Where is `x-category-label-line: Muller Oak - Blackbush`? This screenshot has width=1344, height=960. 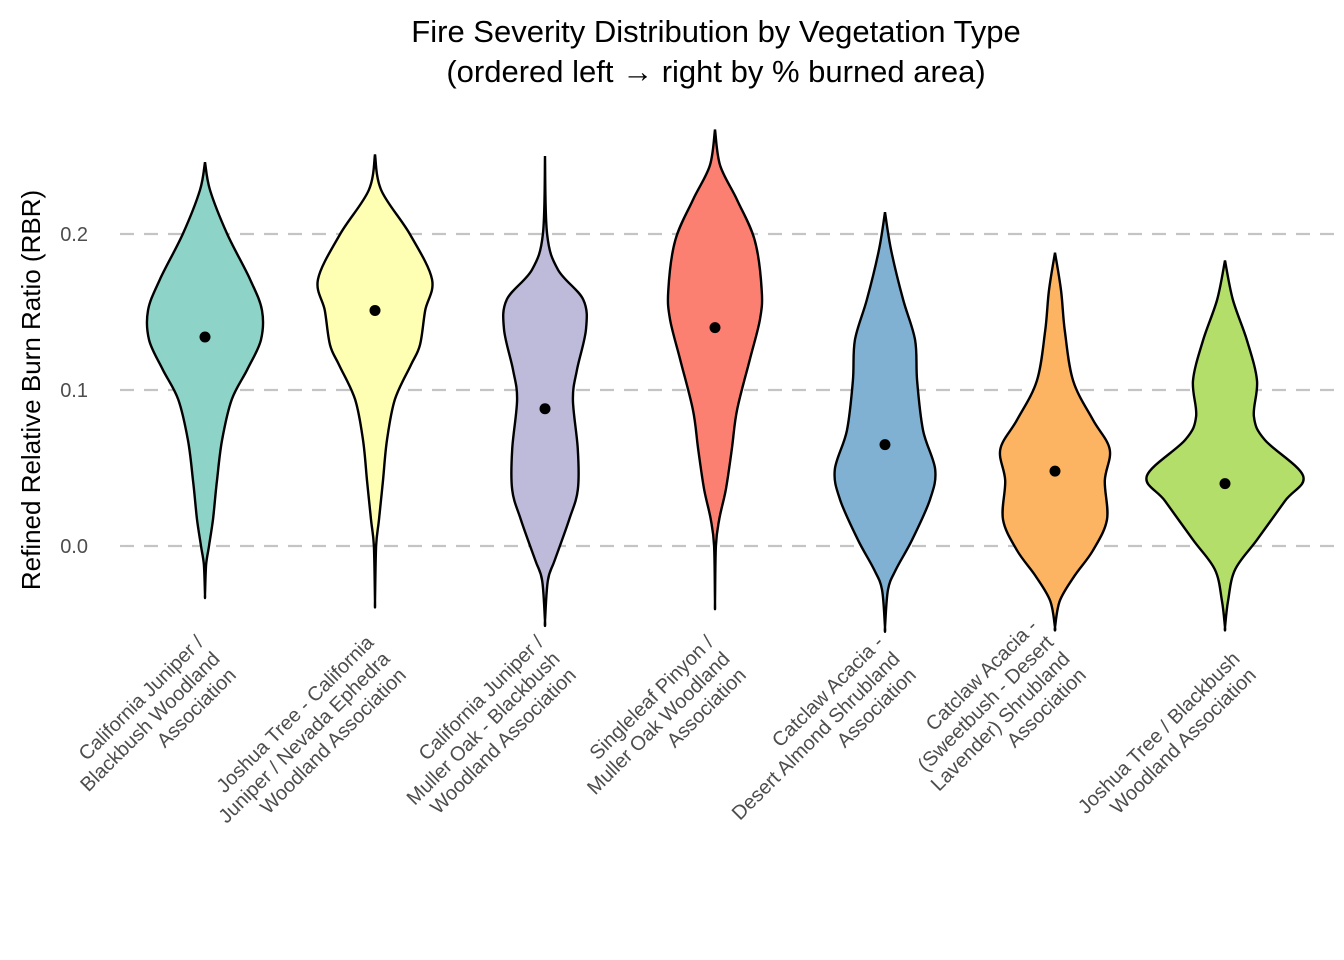 x-category-label-line: Muller Oak - Blackbush is located at coordinates (484, 729).